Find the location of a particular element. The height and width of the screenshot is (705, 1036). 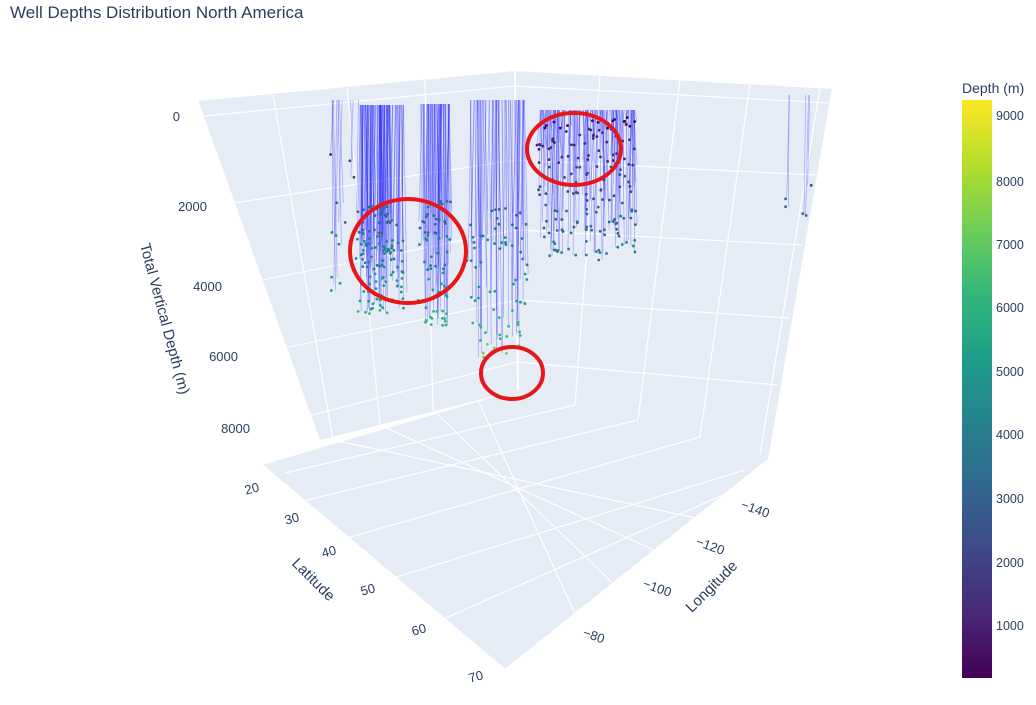

colorbar is located at coordinates (977, 389).